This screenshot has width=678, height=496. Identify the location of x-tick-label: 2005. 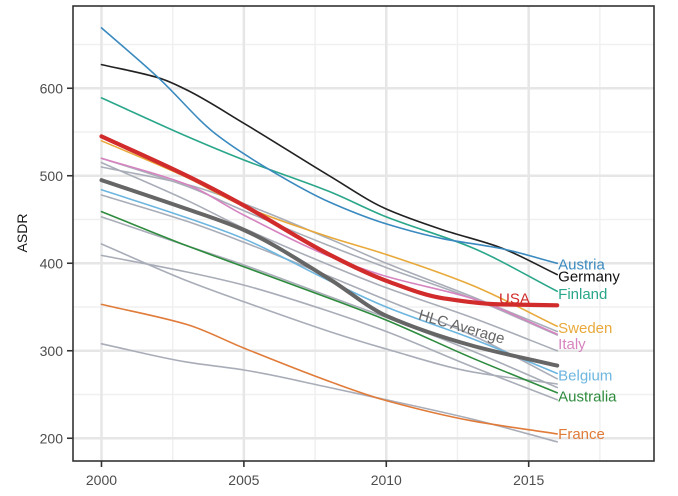
(243, 480).